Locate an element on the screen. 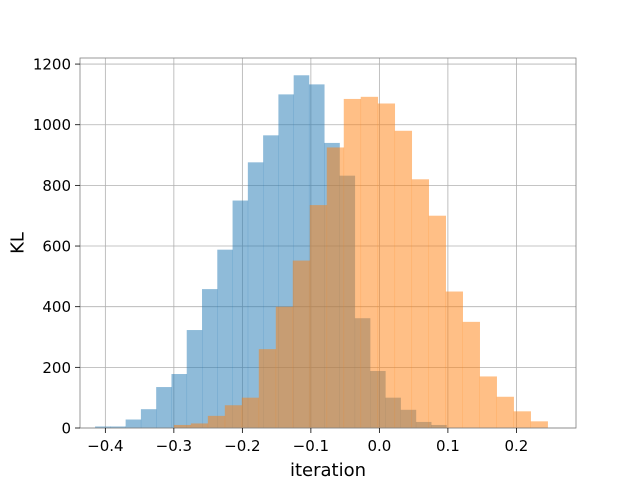 The image size is (640, 480). x-axis-ticks: −0.4 −0.3 −0.2 −0.1 0.0 0.1 0.2 is located at coordinates (307, 441).